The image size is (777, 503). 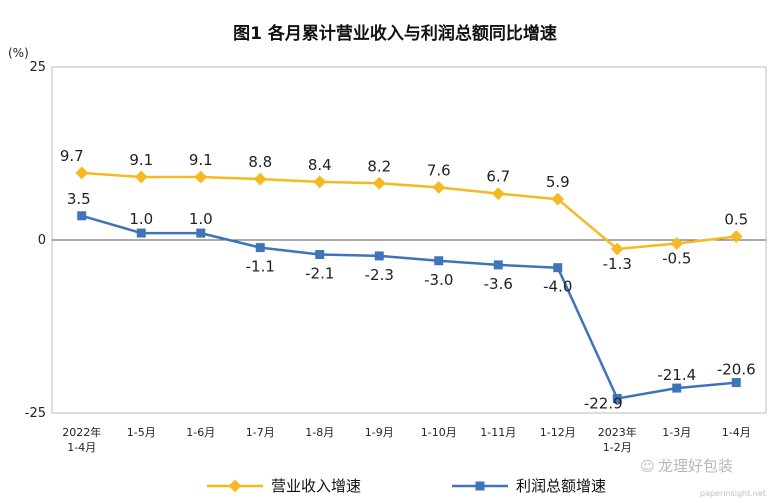 What do you see at coordinates (260, 432) in the screenshot?
I see `x-tick-label: 1-7月` at bounding box center [260, 432].